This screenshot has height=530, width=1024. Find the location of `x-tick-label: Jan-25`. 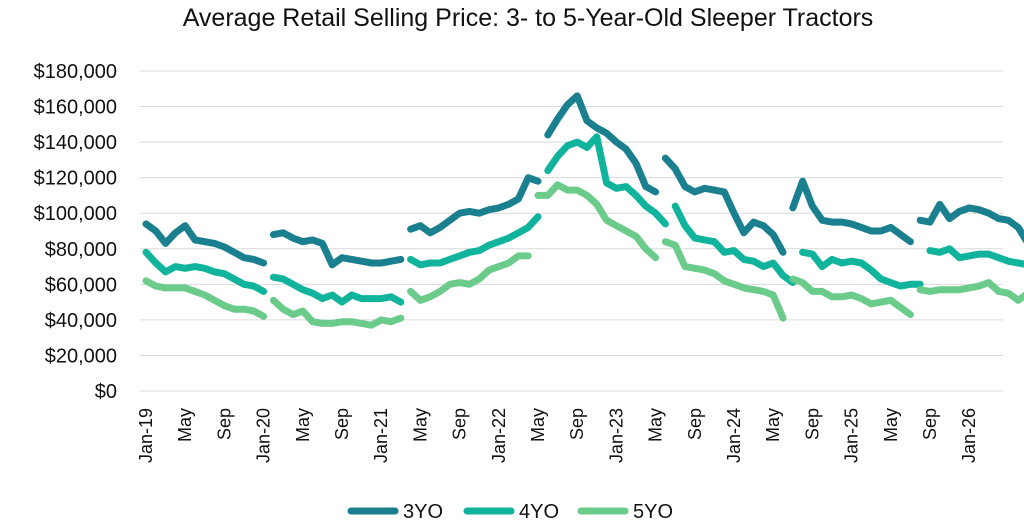

x-tick-label: Jan-25 is located at coordinates (852, 435).